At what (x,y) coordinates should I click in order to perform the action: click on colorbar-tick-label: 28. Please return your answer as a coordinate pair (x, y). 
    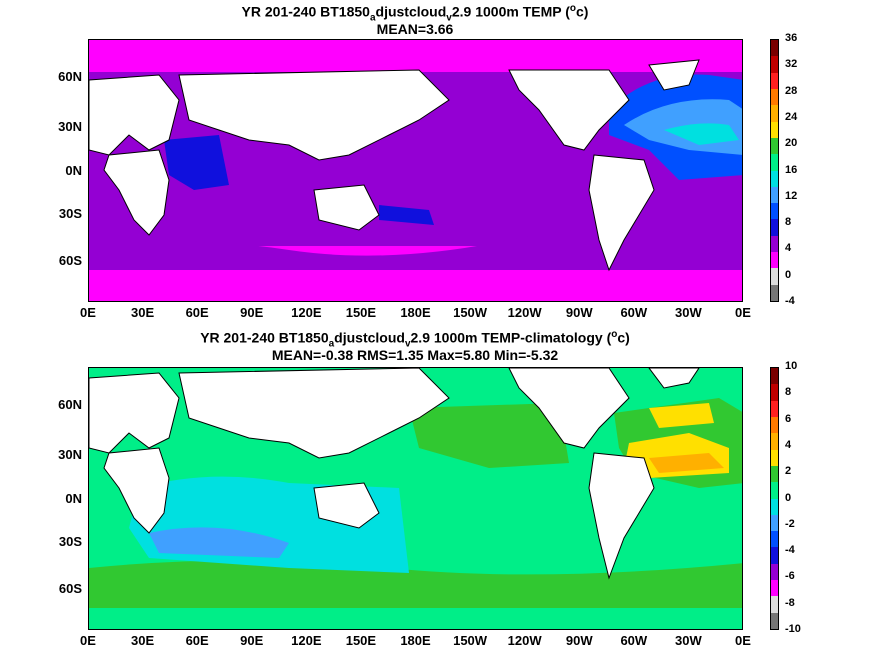
    Looking at the image, I should click on (791, 90).